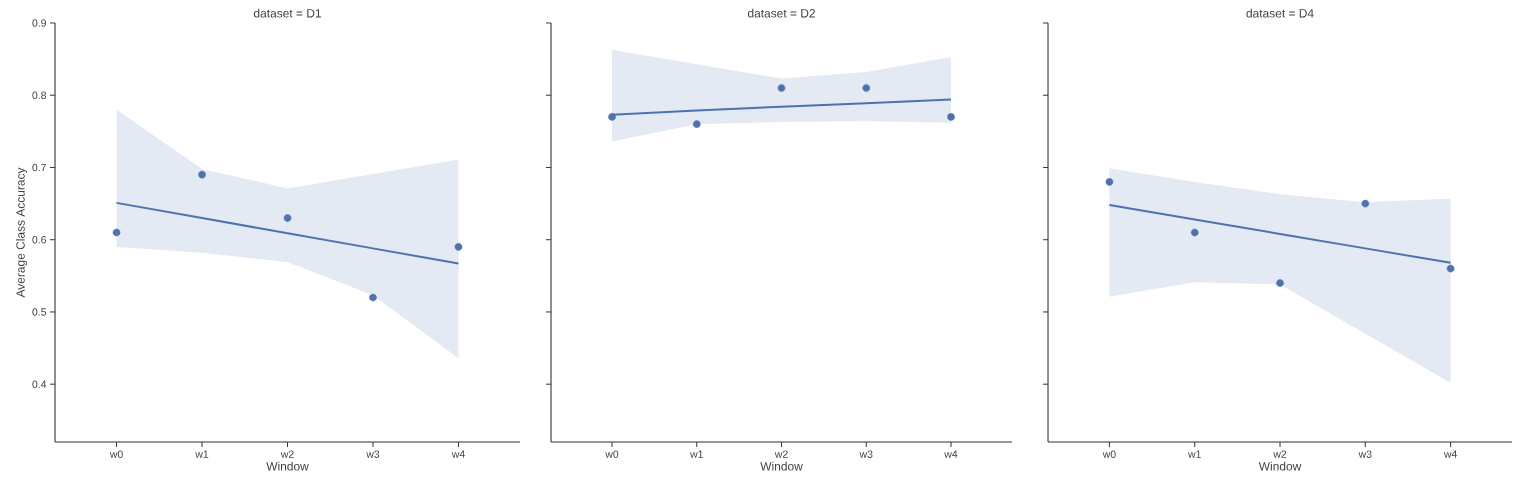 Image resolution: width=1515 pixels, height=491 pixels. Describe the element at coordinates (39, 167) in the screenshot. I see `y-tick-label: 0.7` at that location.